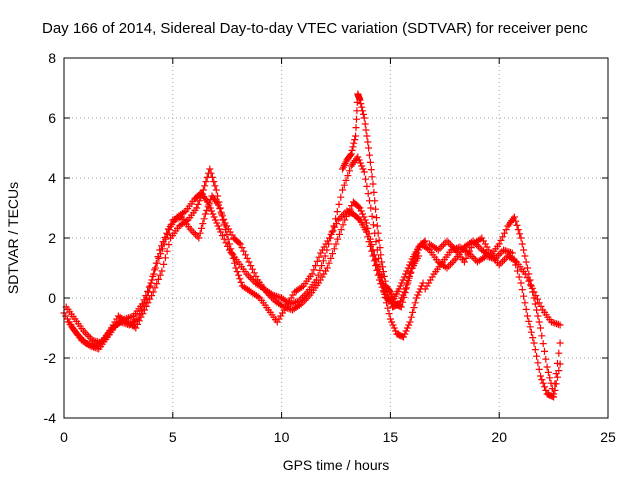 The width and height of the screenshot is (640, 480). I want to click on y-axis-label: SDTVAR / TECUs, so click(13, 238).